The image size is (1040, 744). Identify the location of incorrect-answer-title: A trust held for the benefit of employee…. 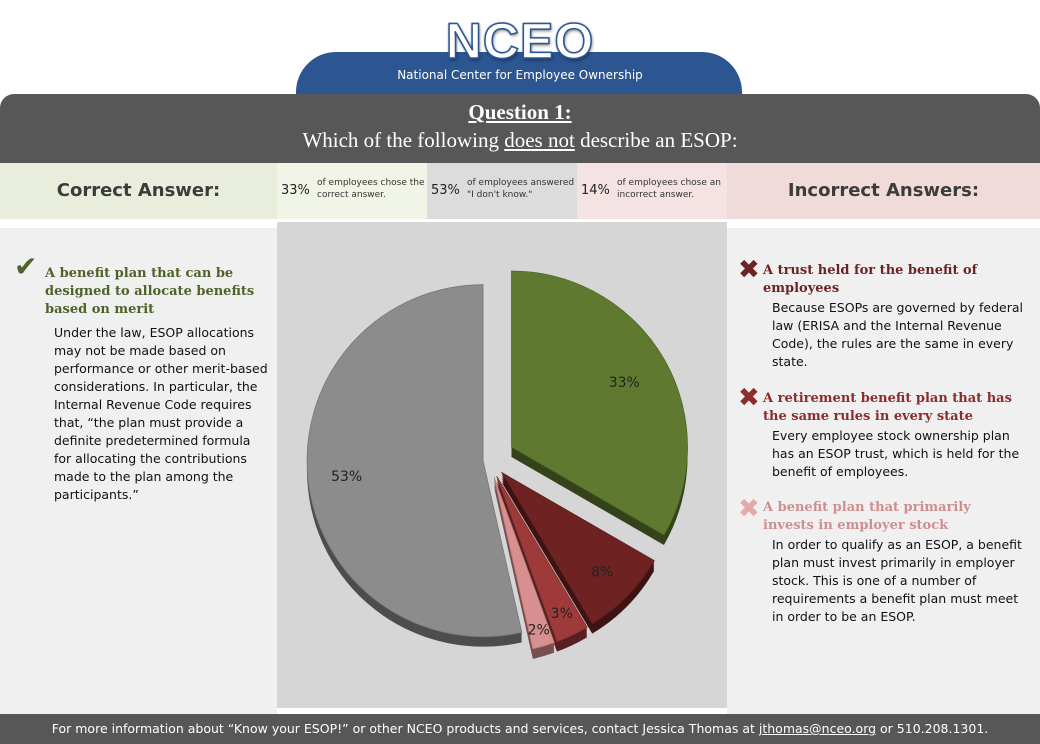
(870, 279).